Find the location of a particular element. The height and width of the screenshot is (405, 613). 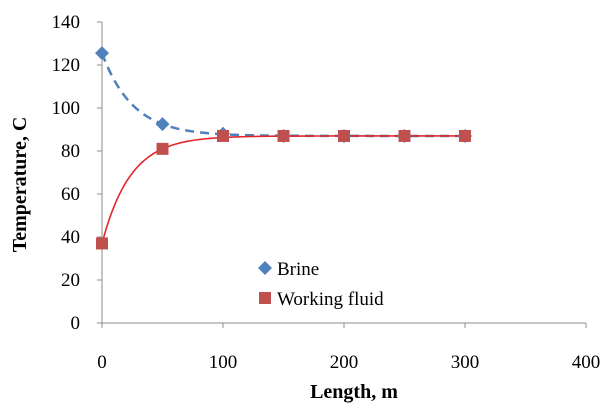

x-tick-label: 200 is located at coordinates (344, 362).